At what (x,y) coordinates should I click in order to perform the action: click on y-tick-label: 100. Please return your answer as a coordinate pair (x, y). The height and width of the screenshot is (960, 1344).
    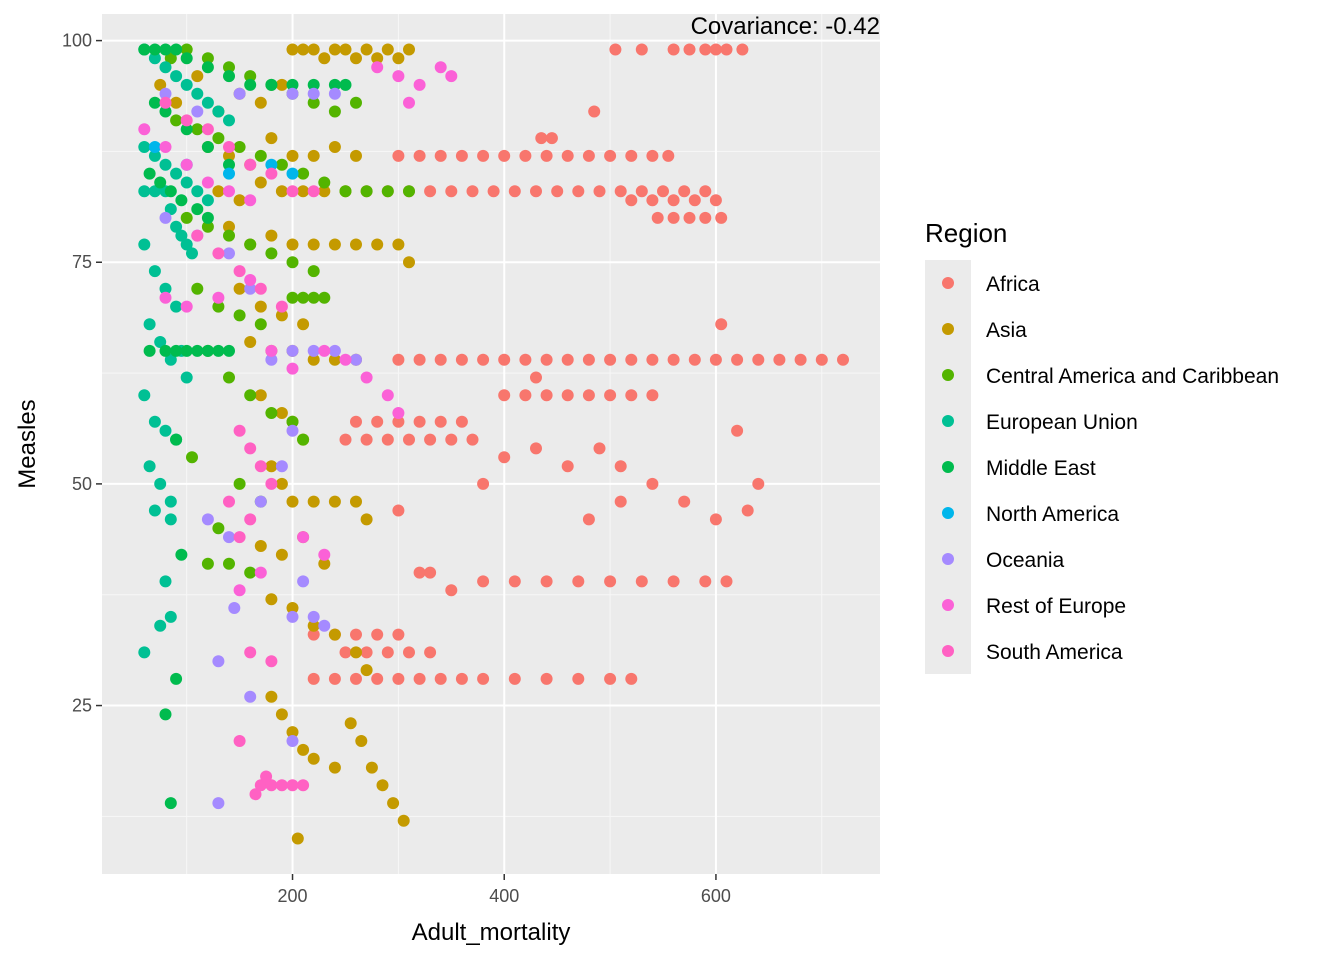
    Looking at the image, I should click on (77, 41).